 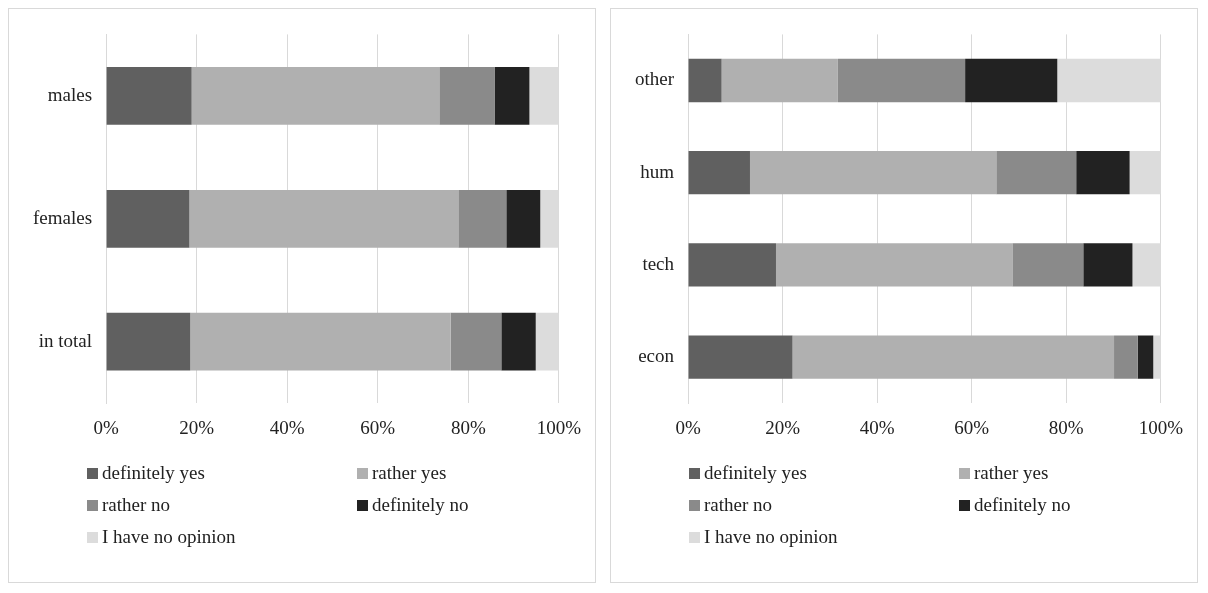 What do you see at coordinates (65, 340) in the screenshot?
I see `y-tick-label: in total` at bounding box center [65, 340].